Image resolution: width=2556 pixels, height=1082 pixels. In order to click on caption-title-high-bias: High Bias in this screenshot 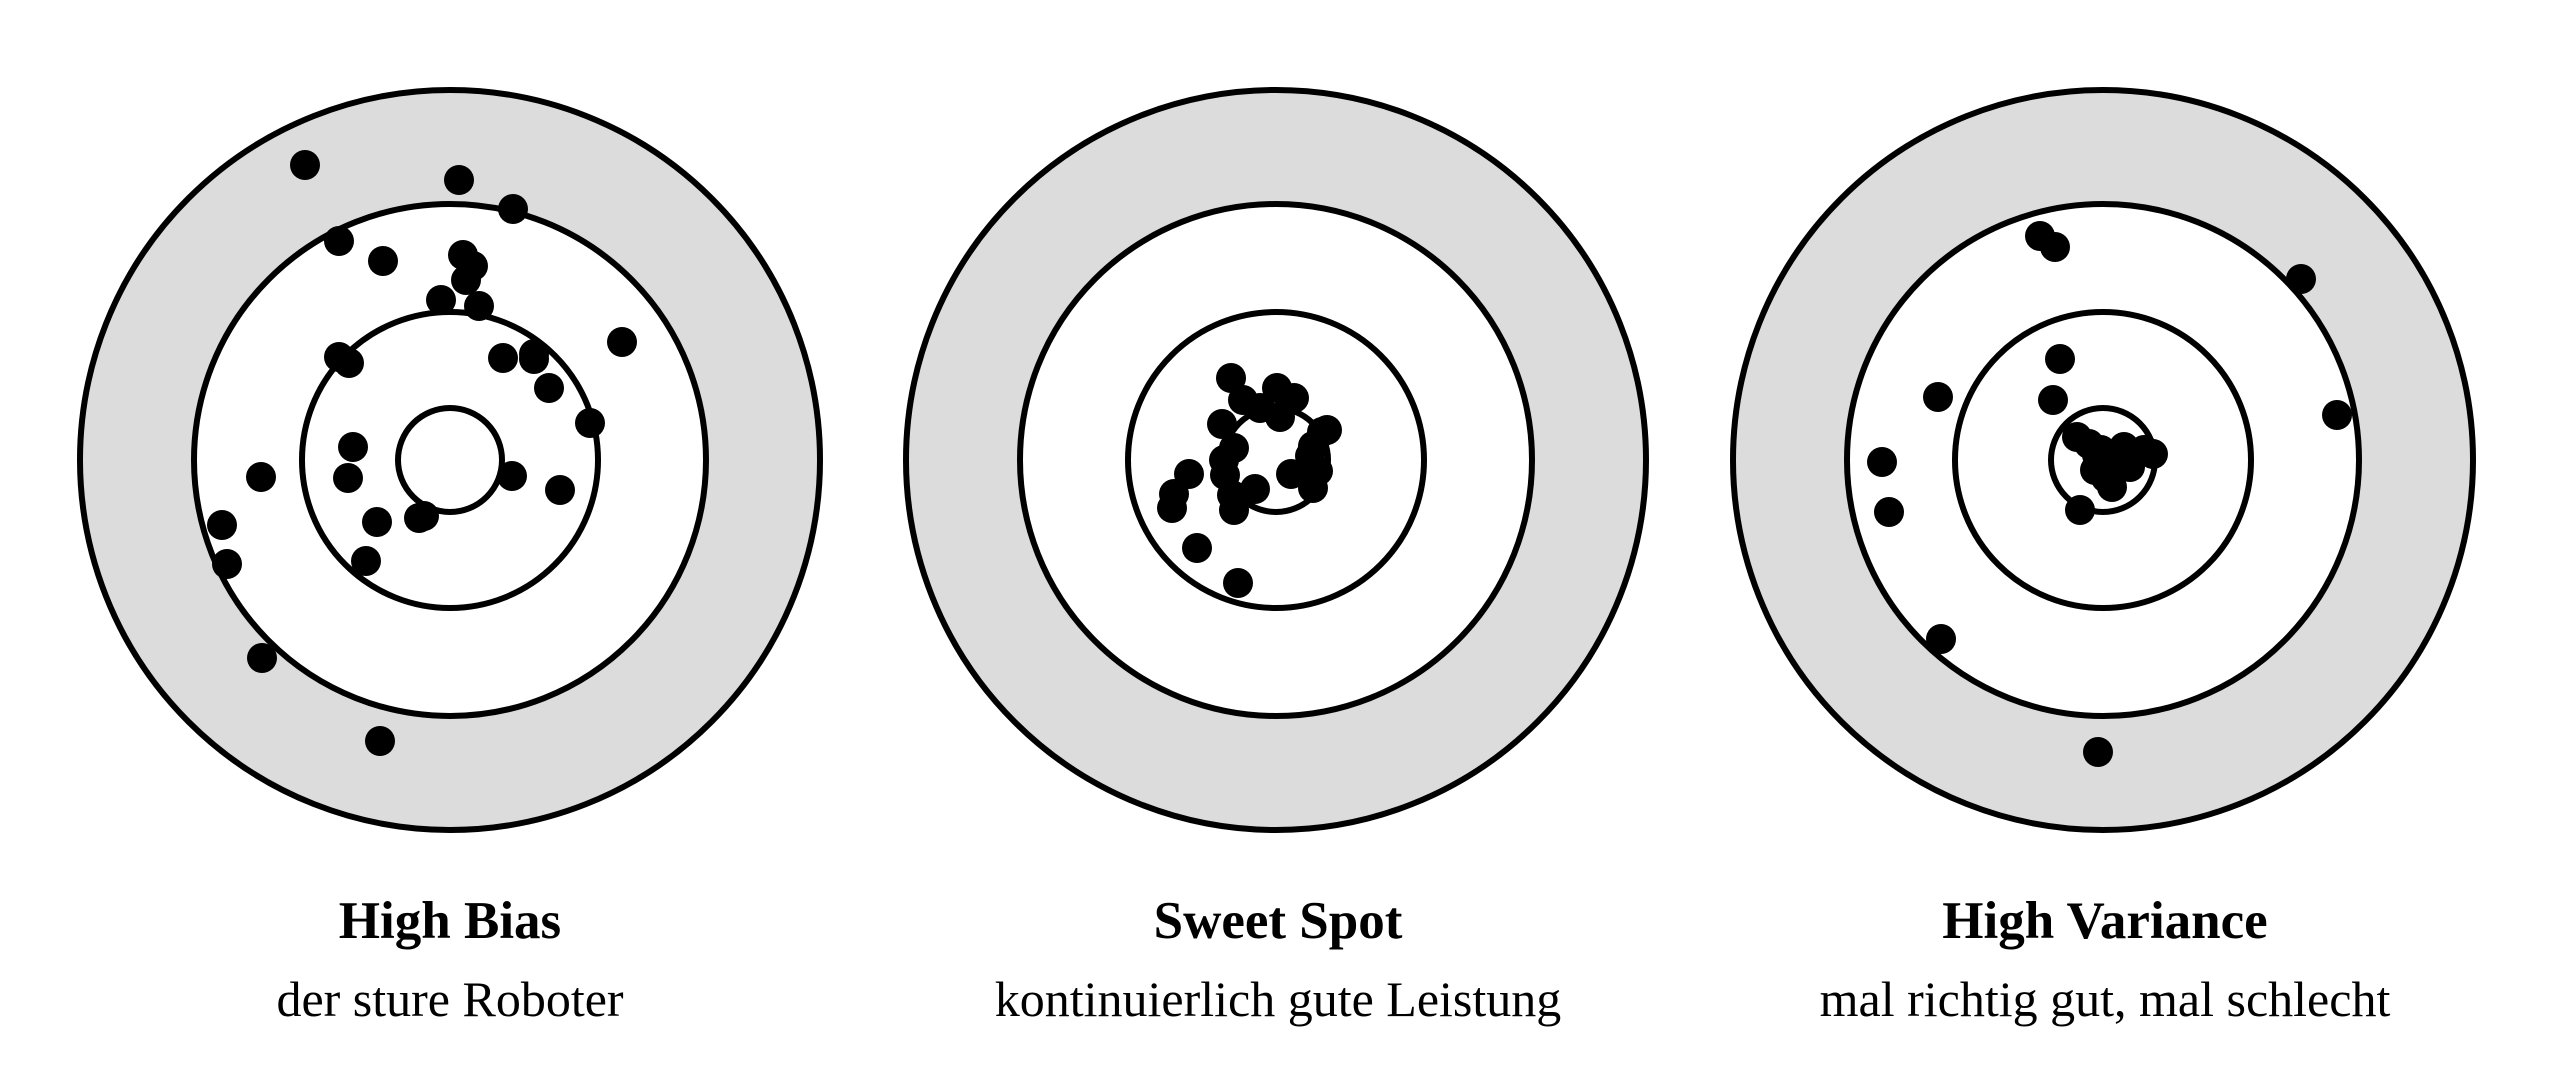, I will do `click(450, 921)`.